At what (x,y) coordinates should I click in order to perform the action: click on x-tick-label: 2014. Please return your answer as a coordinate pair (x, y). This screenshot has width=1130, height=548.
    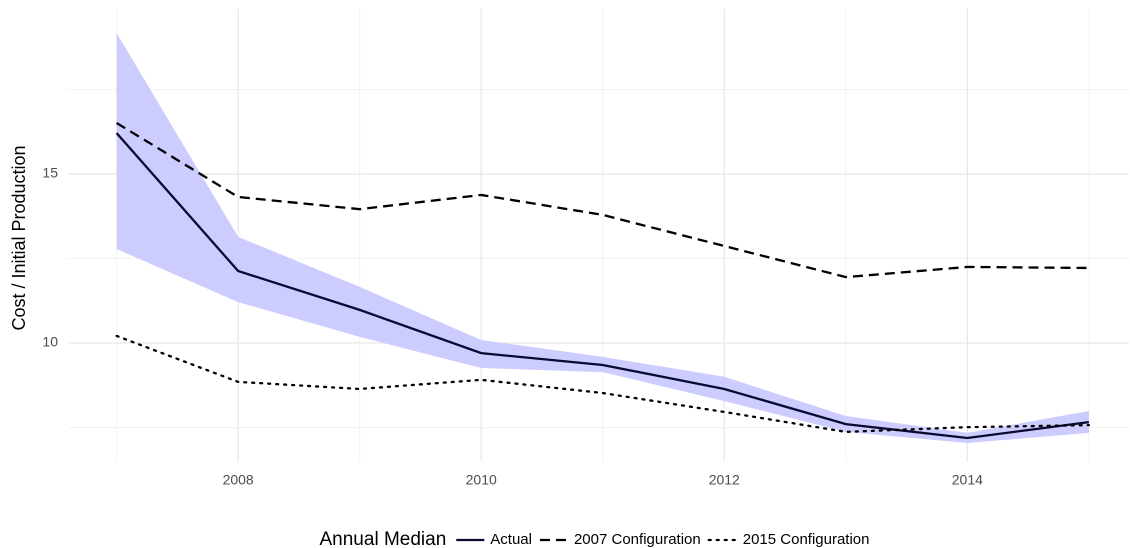
    Looking at the image, I should click on (967, 480).